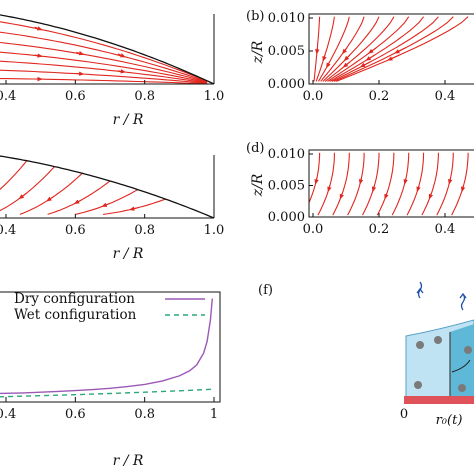  What do you see at coordinates (286, 18) in the screenshot?
I see `y-tick-label: 0.010` at bounding box center [286, 18].